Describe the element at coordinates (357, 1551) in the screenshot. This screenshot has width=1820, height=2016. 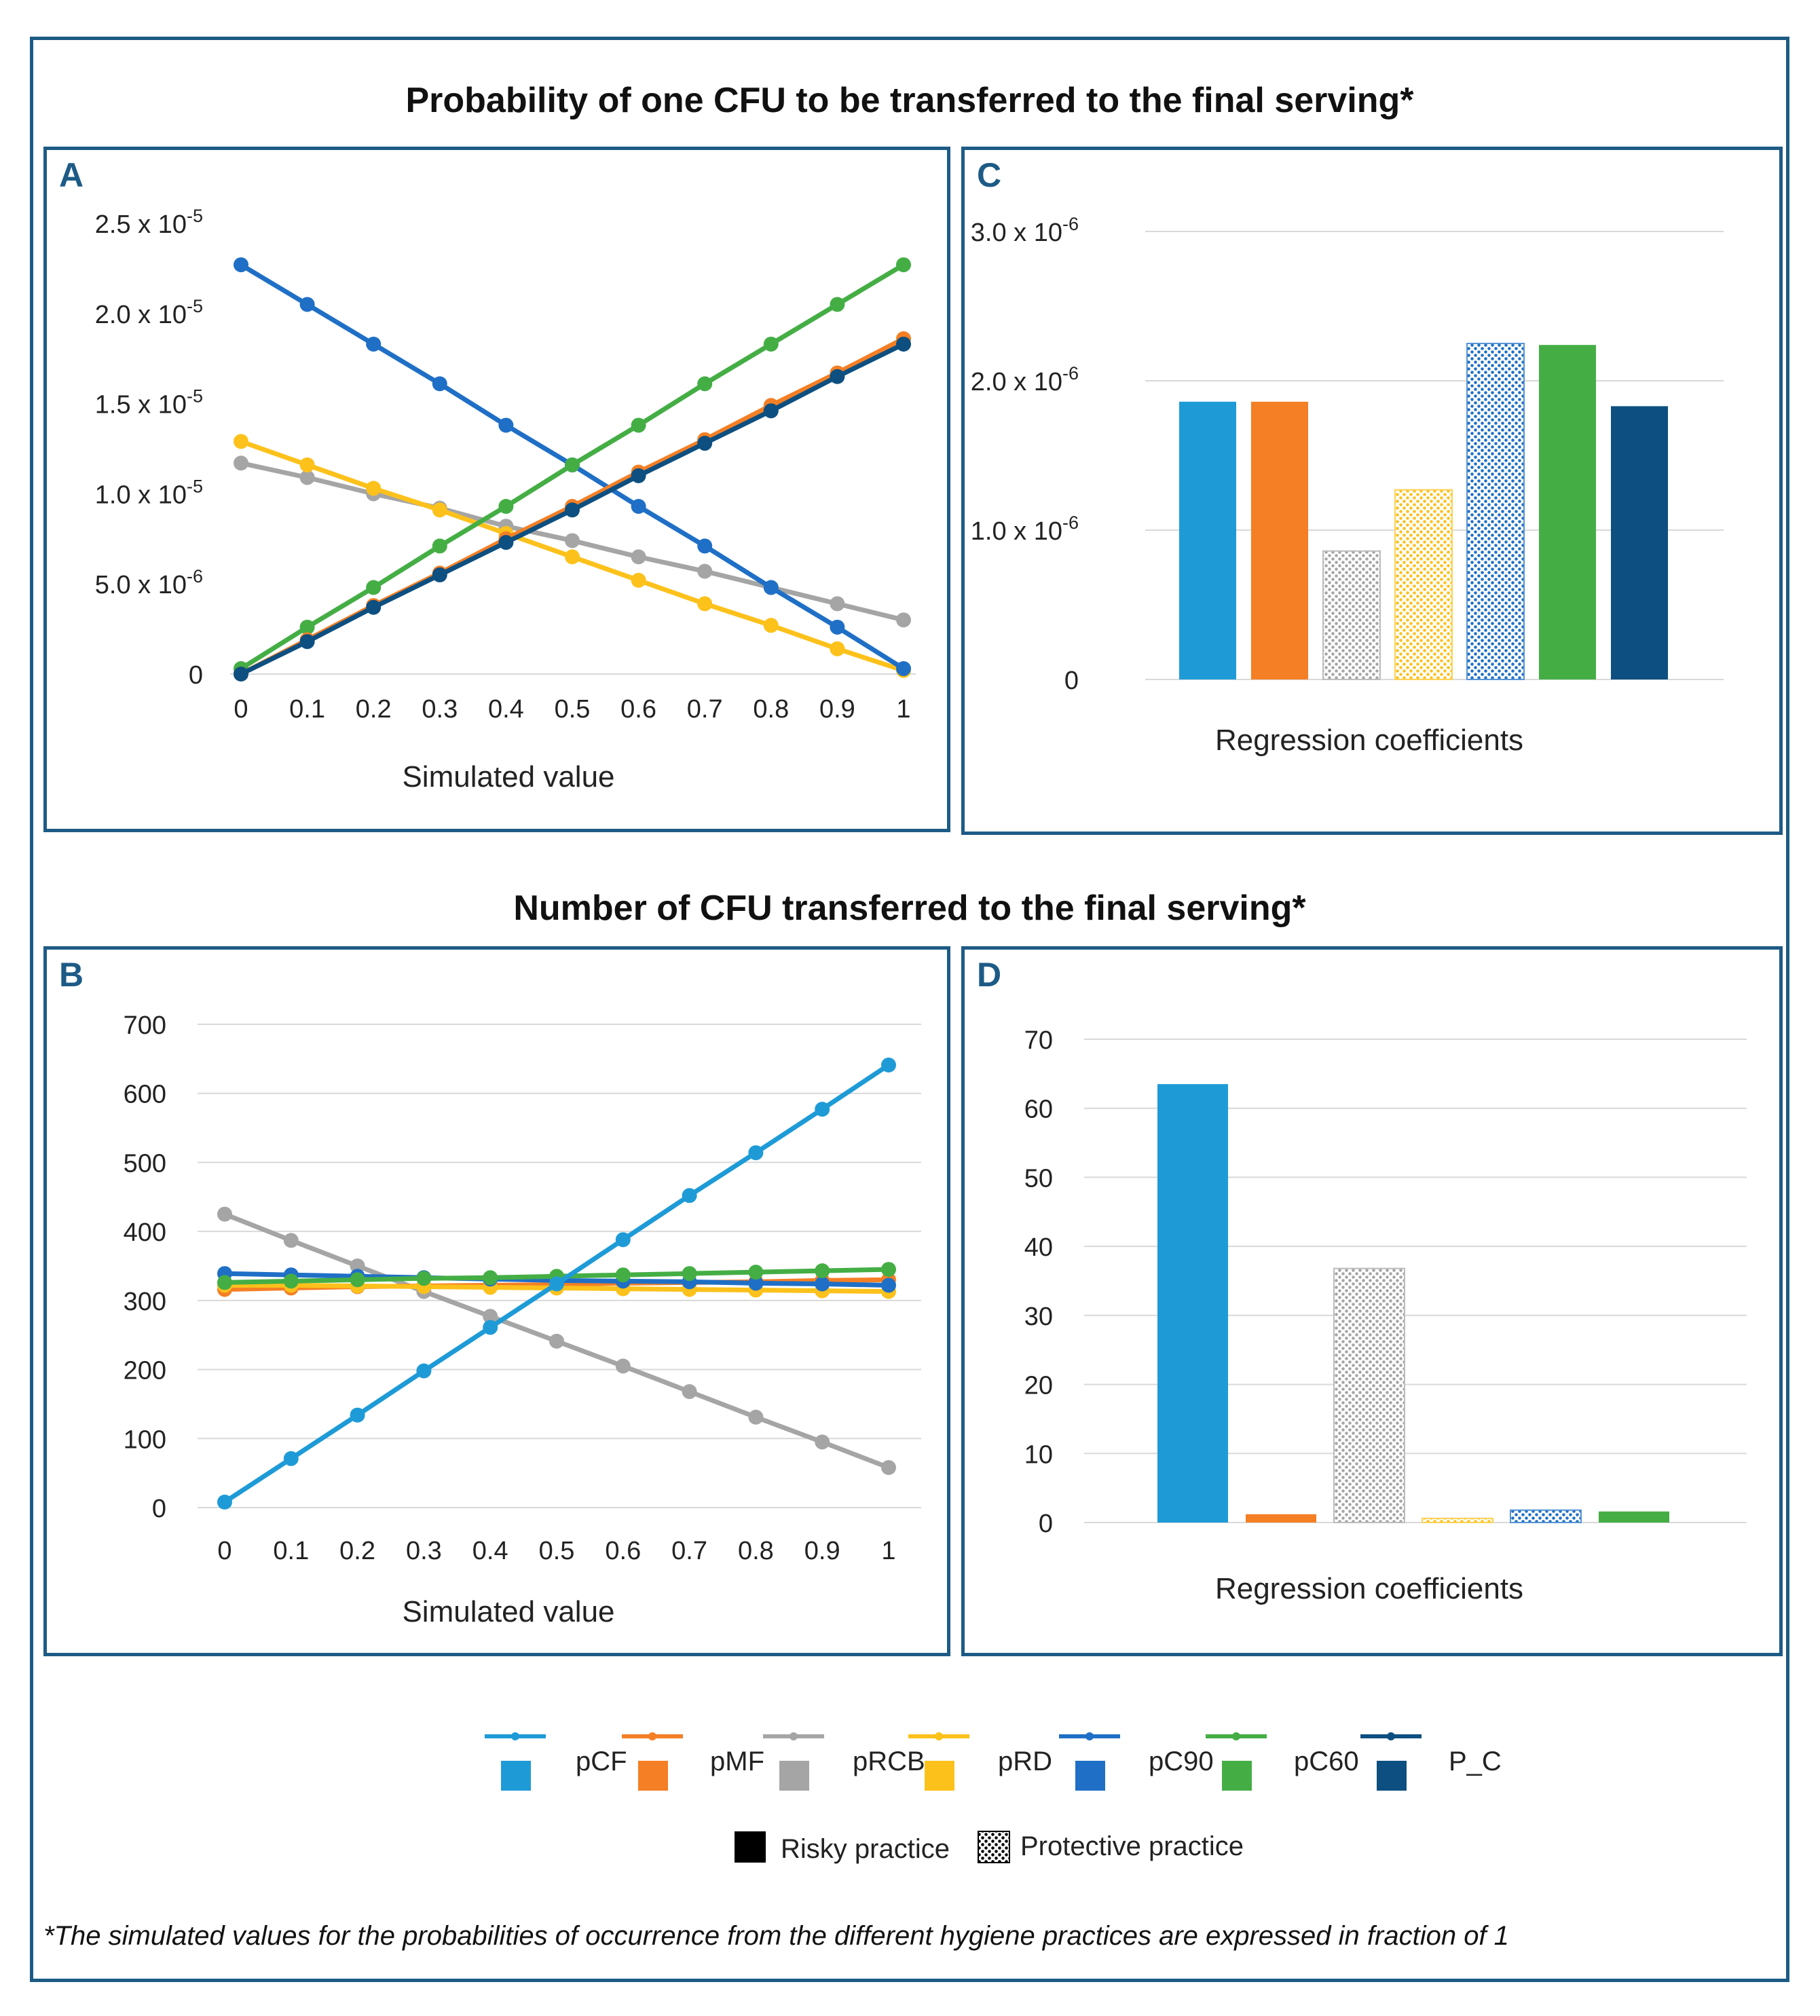
I see `x-tick-label: 0.2` at that location.